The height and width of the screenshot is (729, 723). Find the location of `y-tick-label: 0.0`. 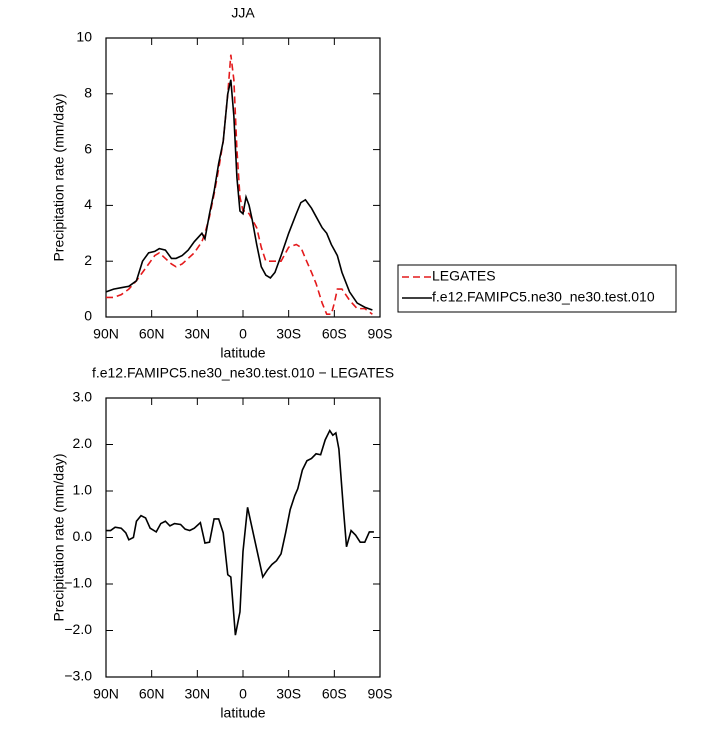

y-tick-label: 0.0 is located at coordinates (83, 536).